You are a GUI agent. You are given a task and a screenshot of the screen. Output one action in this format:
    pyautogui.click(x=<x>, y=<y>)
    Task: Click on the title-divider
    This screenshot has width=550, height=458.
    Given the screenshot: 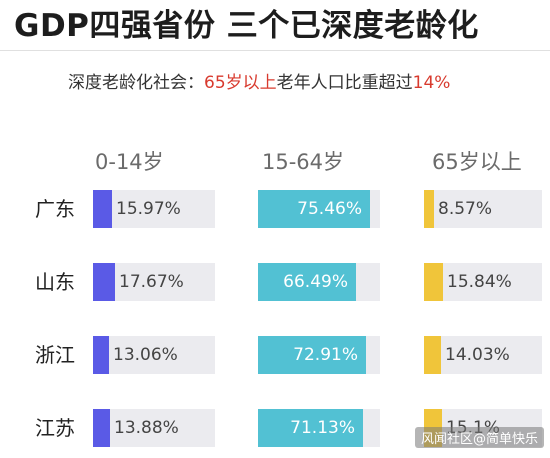 What is the action you would take?
    pyautogui.click(x=275, y=50)
    